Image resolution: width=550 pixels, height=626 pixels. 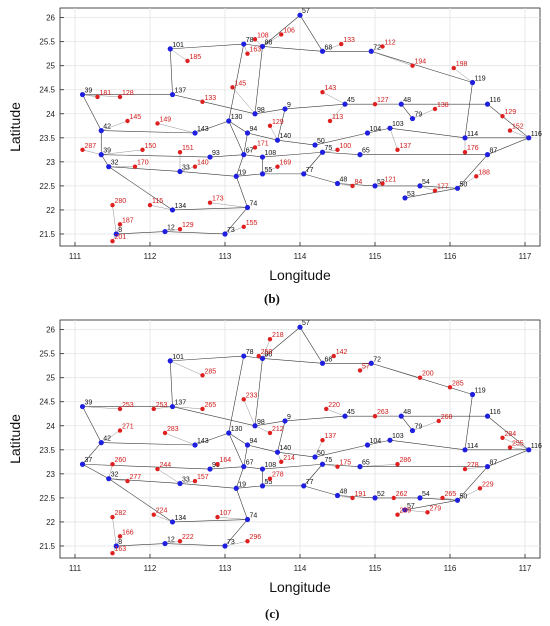 What do you see at coordinates (171, 228) in the screenshot?
I see `point-label: 12` at bounding box center [171, 228].